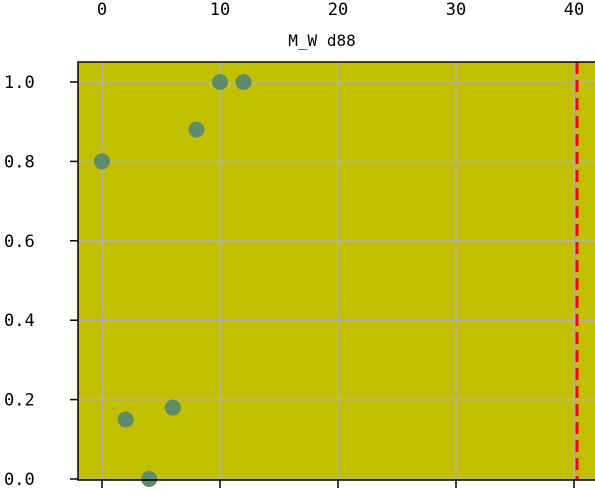 Image resolution: width=595 pixels, height=490 pixels. Describe the element at coordinates (19, 480) in the screenshot. I see `y-tick-label: 0.0` at that location.